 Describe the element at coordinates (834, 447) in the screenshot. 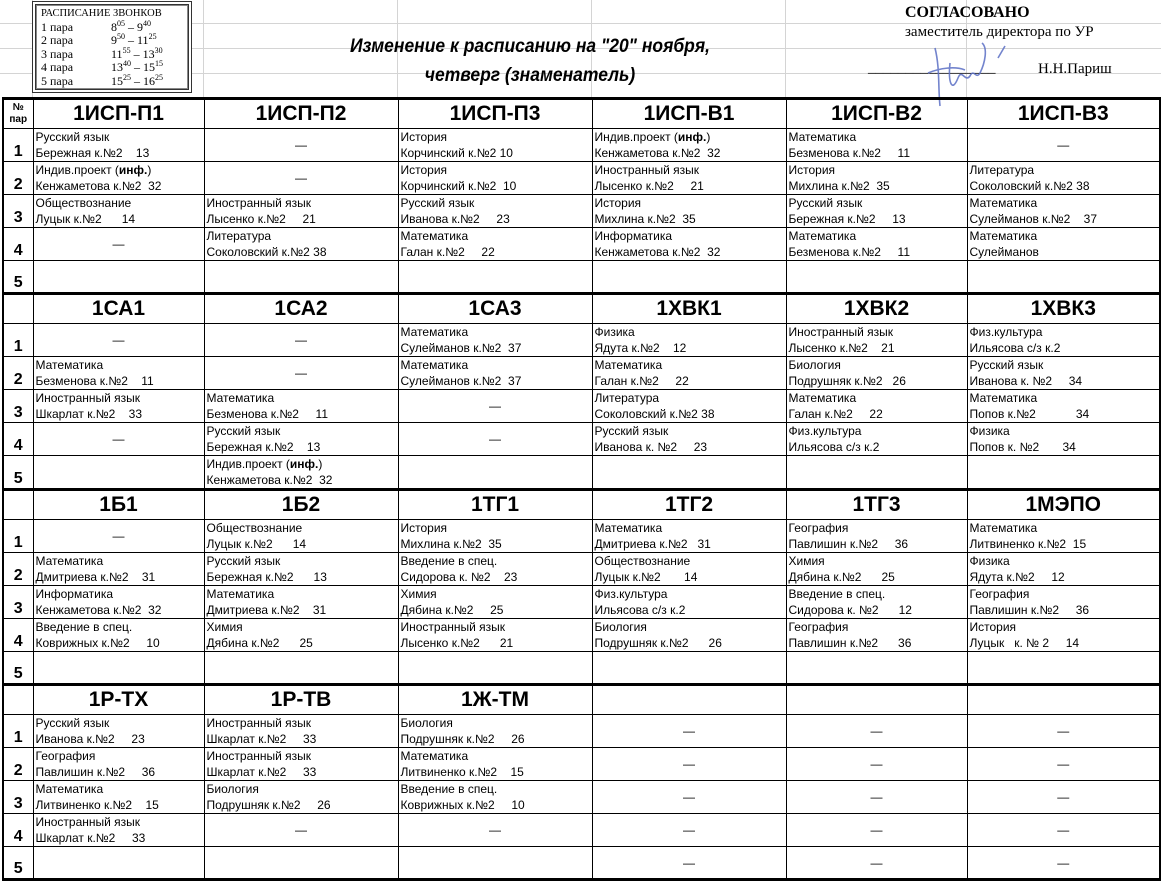

I see `teacher-room: Ильясова с/з к.2` at that location.